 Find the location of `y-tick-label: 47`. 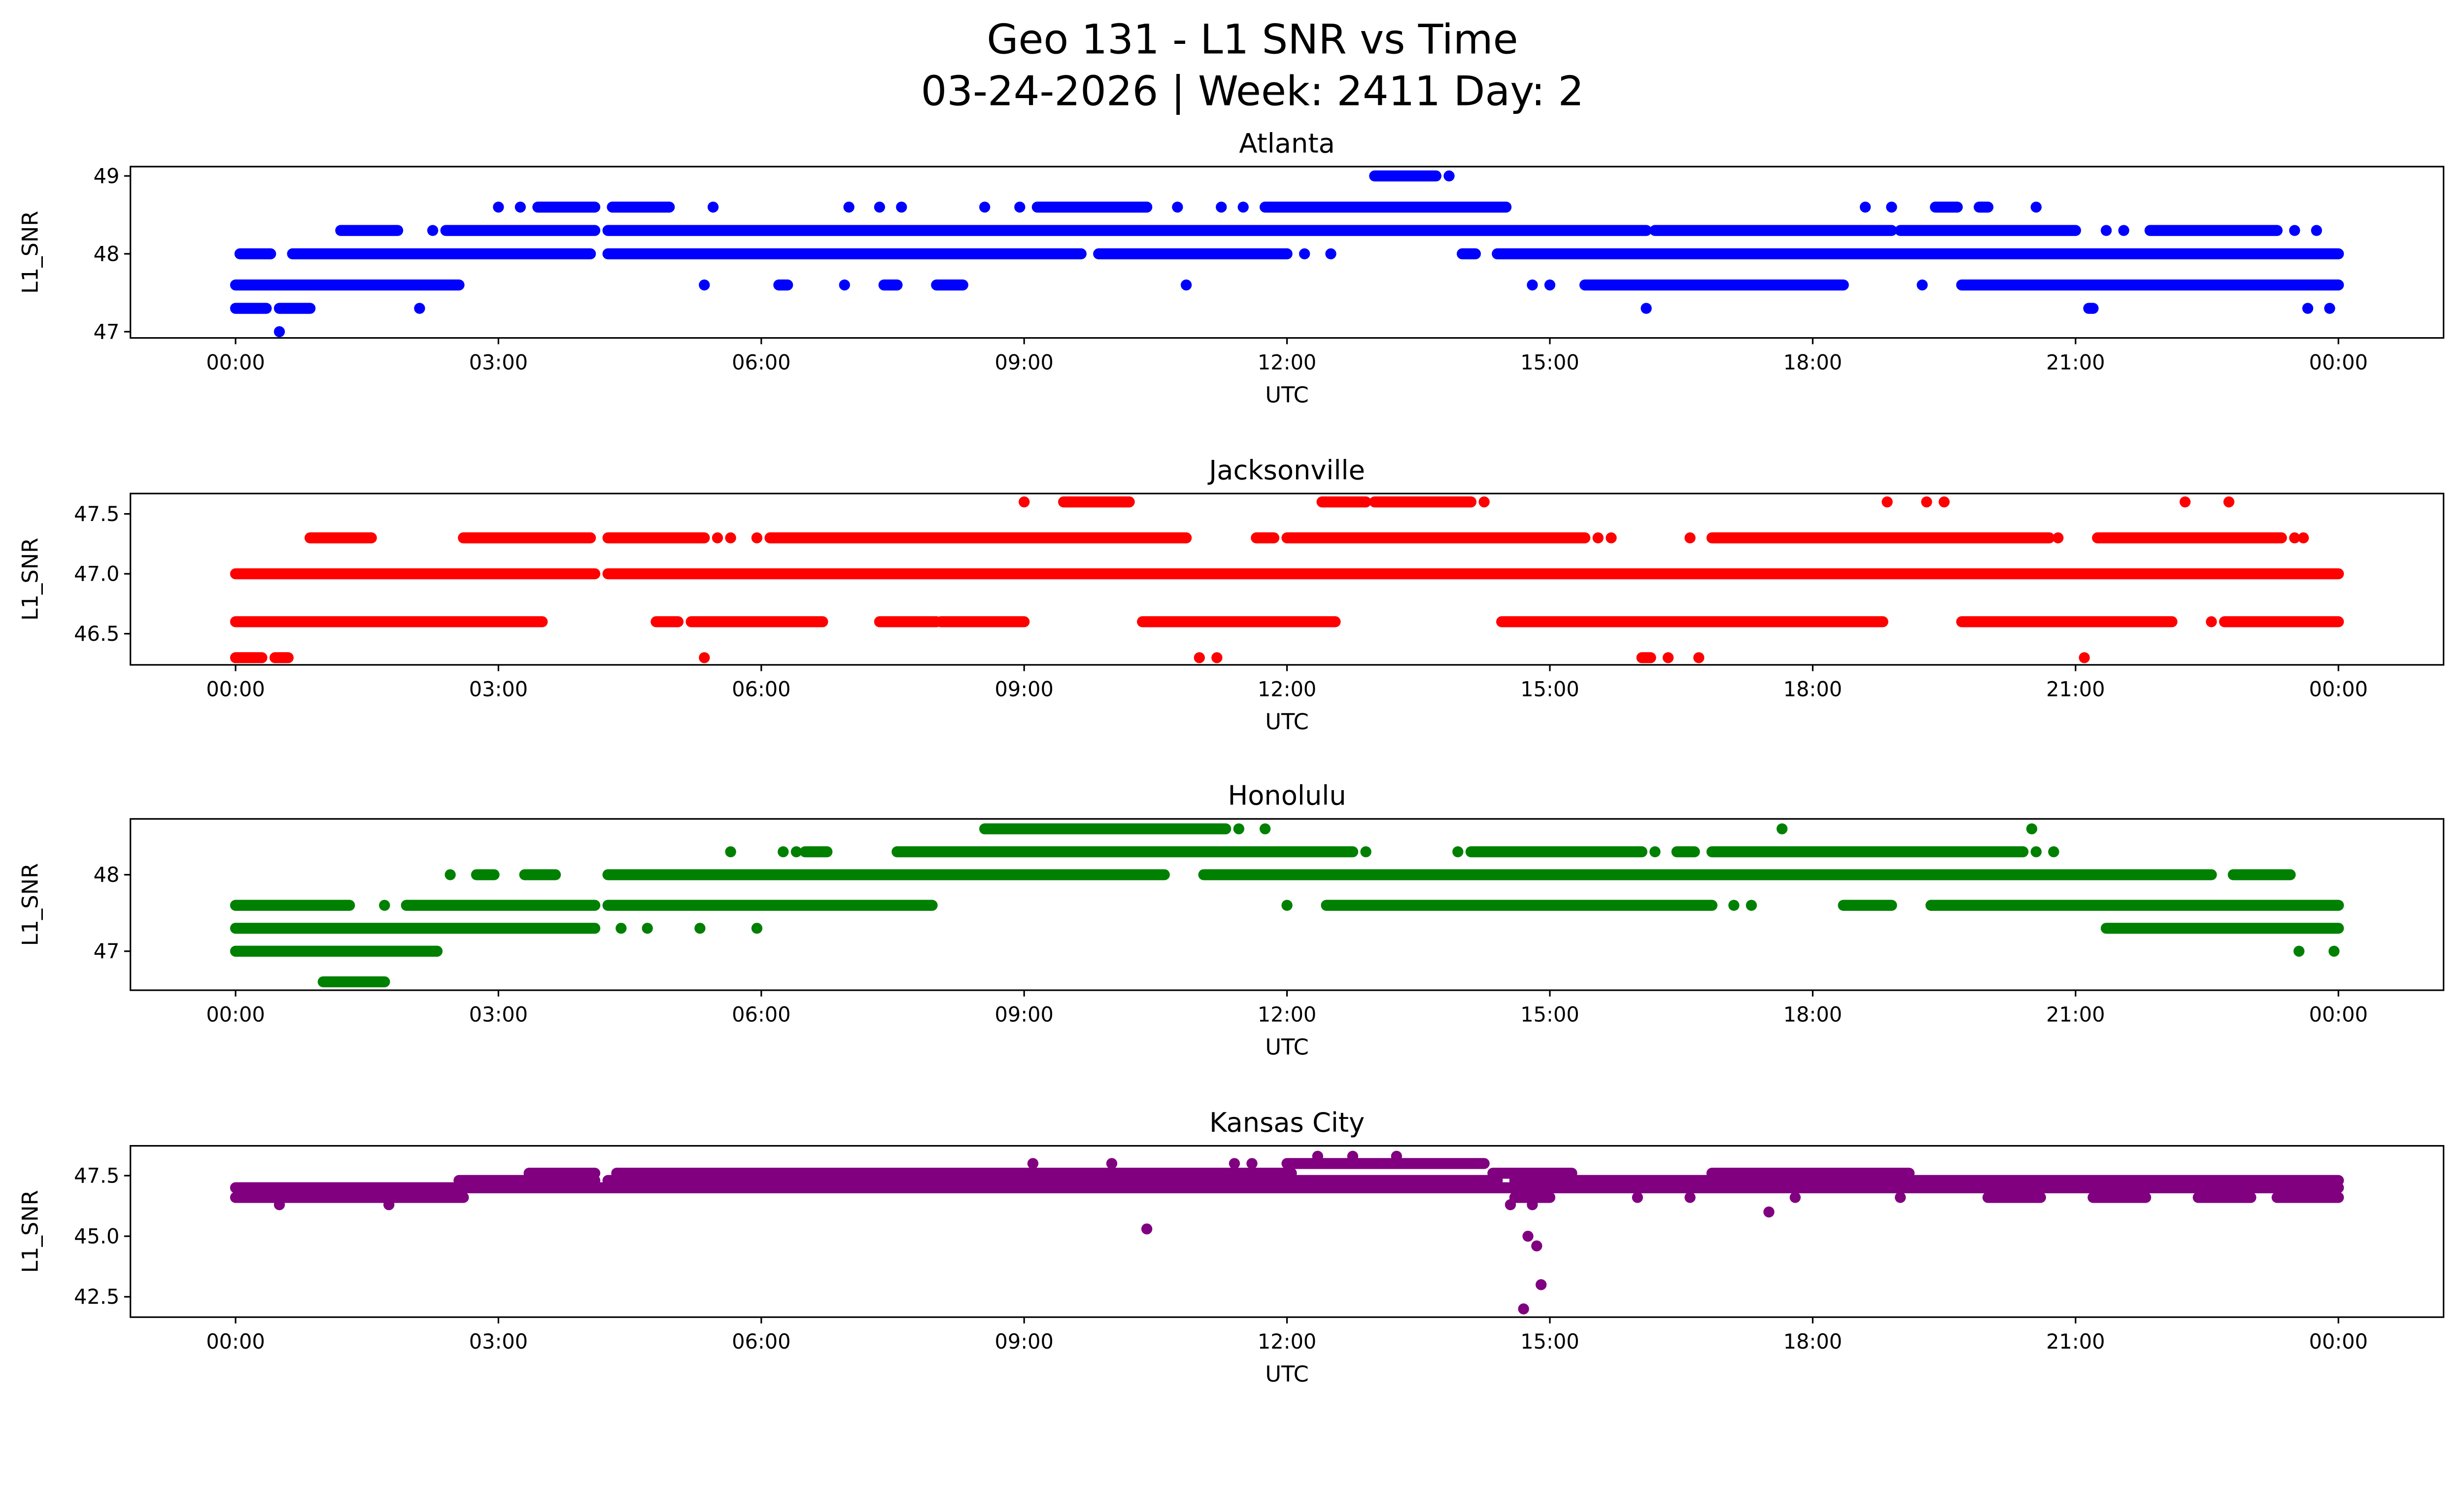

y-tick-label: 47 is located at coordinates (107, 951).